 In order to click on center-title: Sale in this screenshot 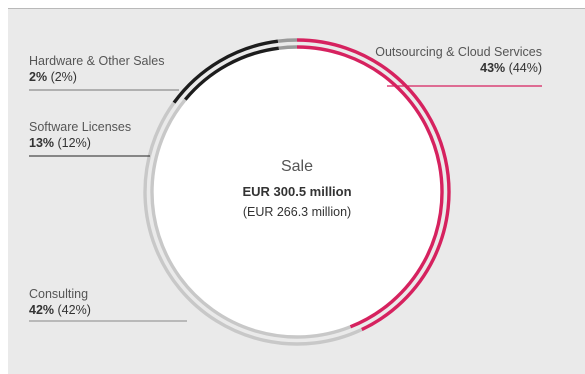, I will do `click(297, 166)`.